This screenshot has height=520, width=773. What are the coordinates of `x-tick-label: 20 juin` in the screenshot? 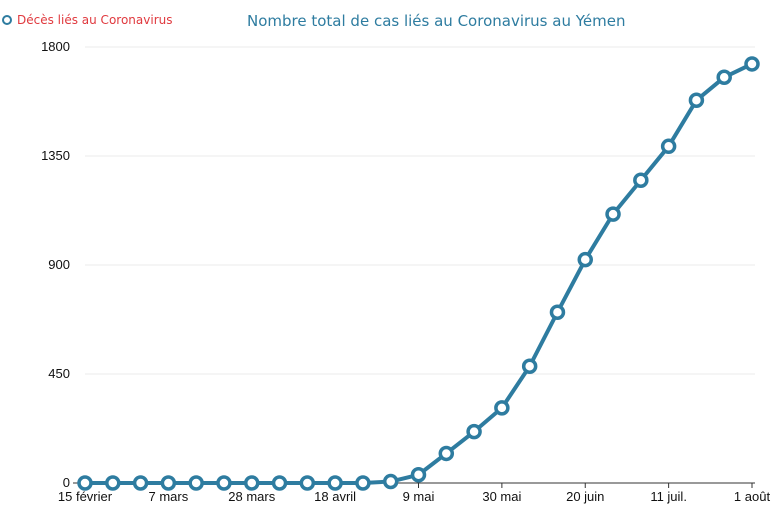 It's located at (585, 496).